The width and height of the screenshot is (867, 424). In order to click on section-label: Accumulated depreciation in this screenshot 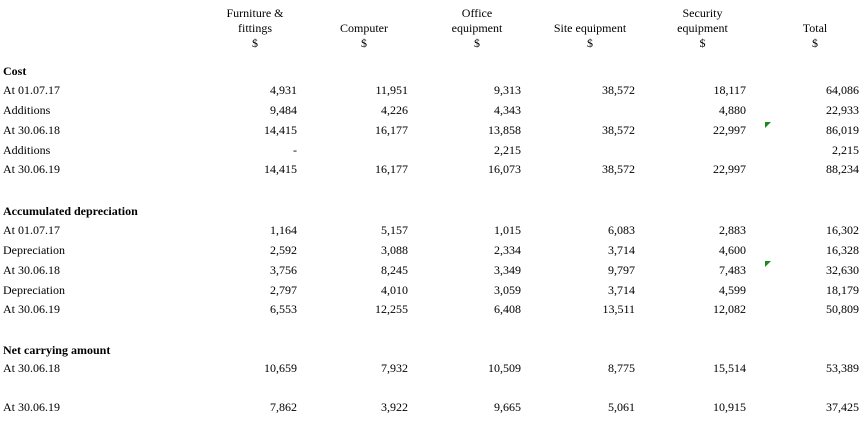, I will do `click(70, 211)`.